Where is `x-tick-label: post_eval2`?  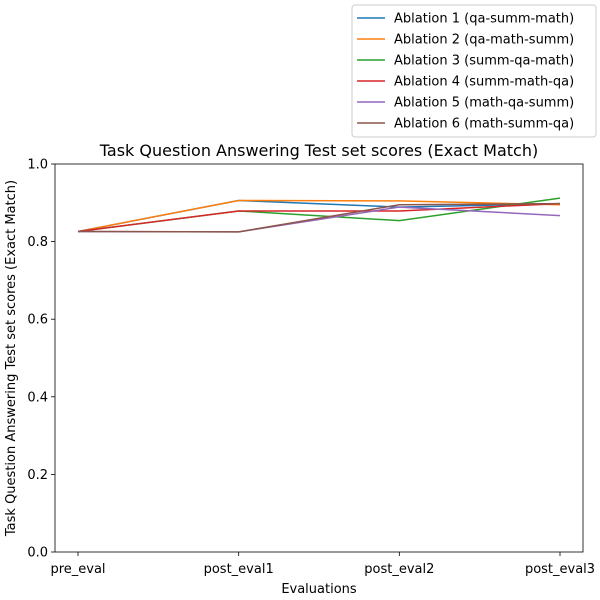 x-tick-label: post_eval2 is located at coordinates (399, 569).